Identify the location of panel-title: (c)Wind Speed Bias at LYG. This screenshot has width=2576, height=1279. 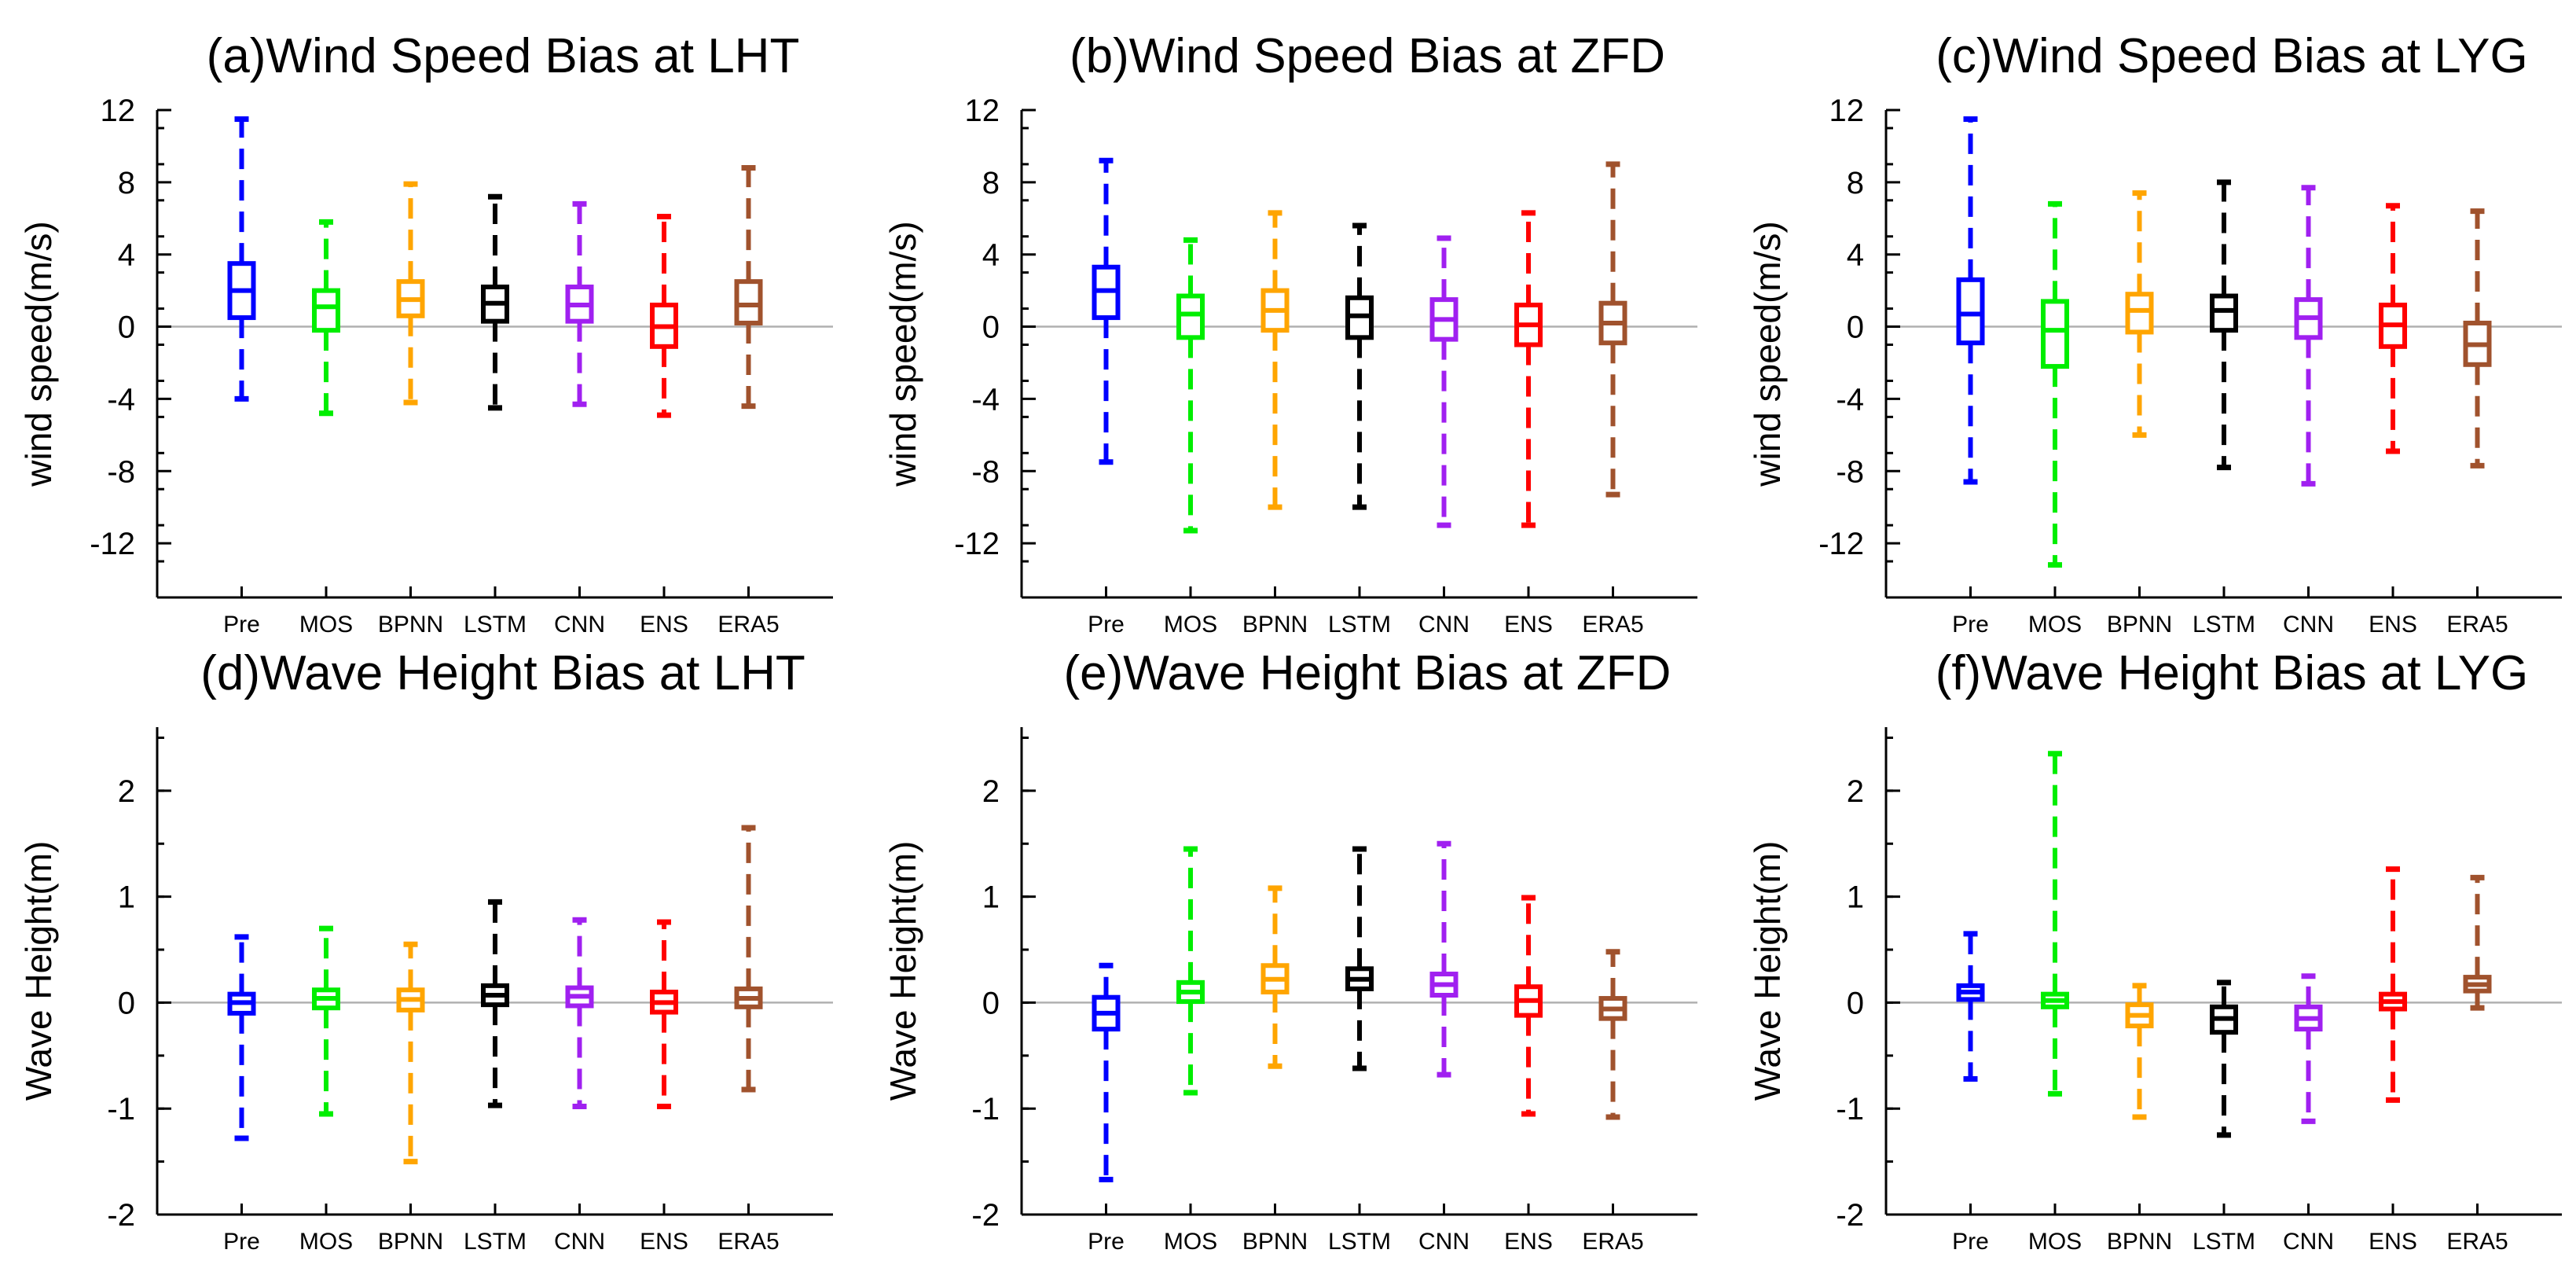
(2232, 56).